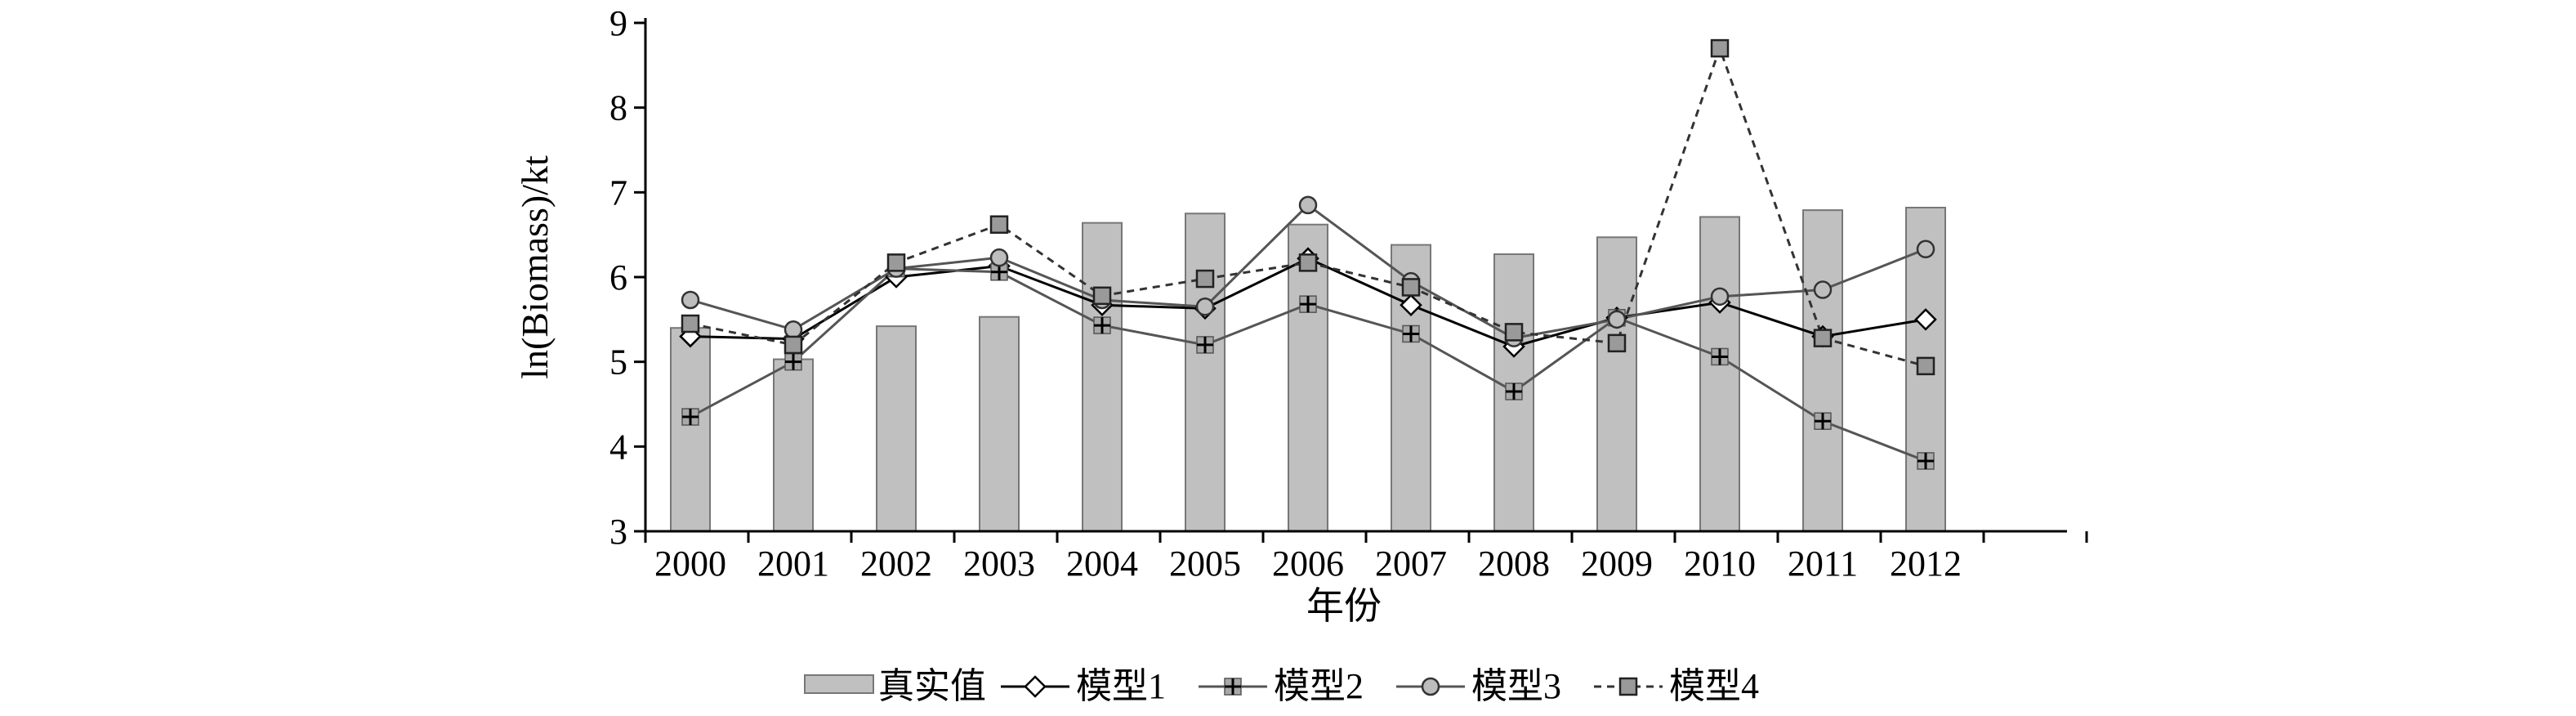 Image resolution: width=2576 pixels, height=716 pixels. Describe the element at coordinates (1308, 262) in the screenshot. I see `marker-s4-2006` at that location.